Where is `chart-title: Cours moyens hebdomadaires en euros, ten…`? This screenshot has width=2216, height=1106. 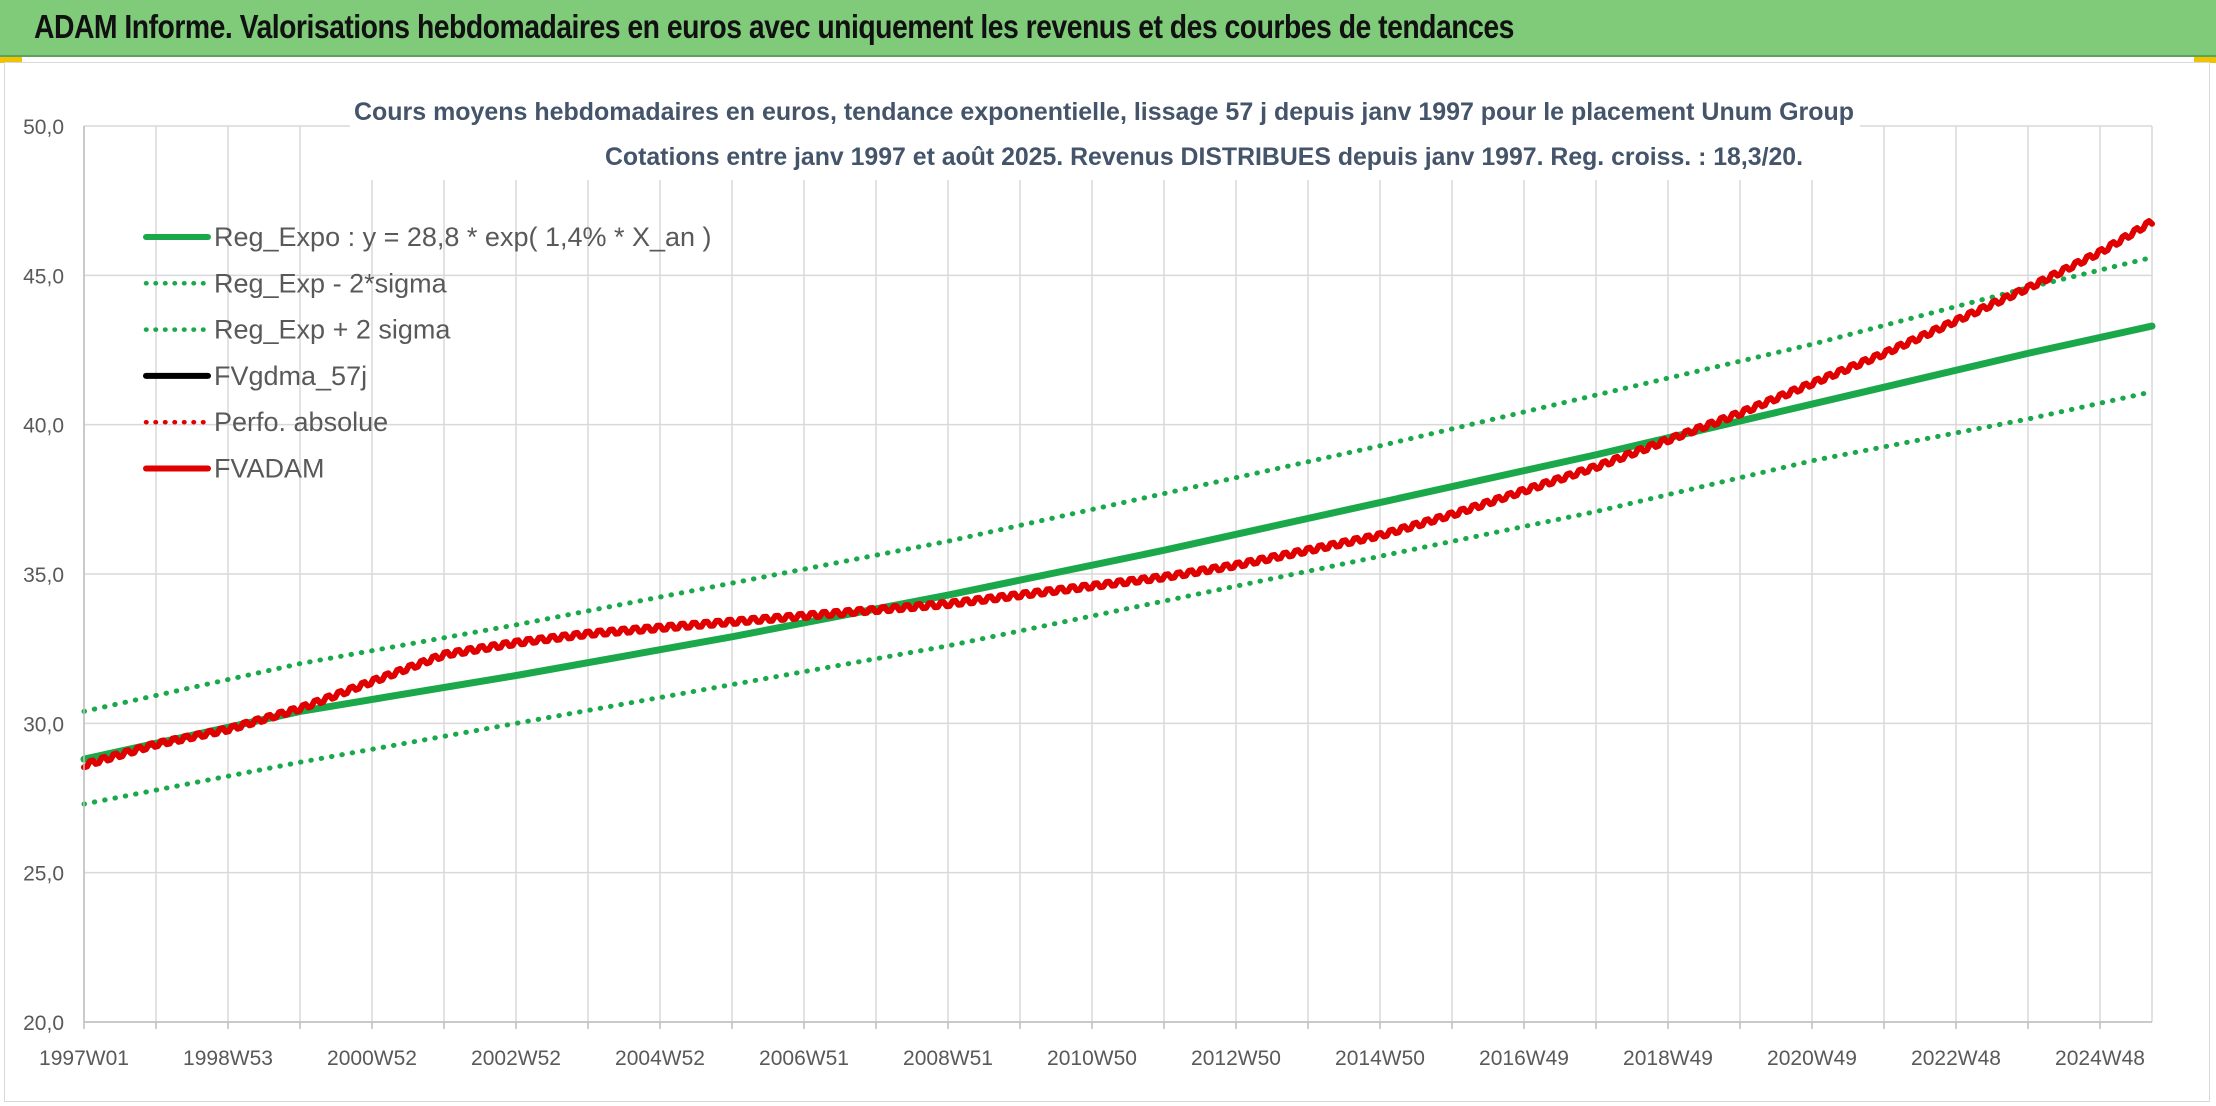
chart-title: Cours moyens hebdomadaires en euros, ten… is located at coordinates (1104, 112).